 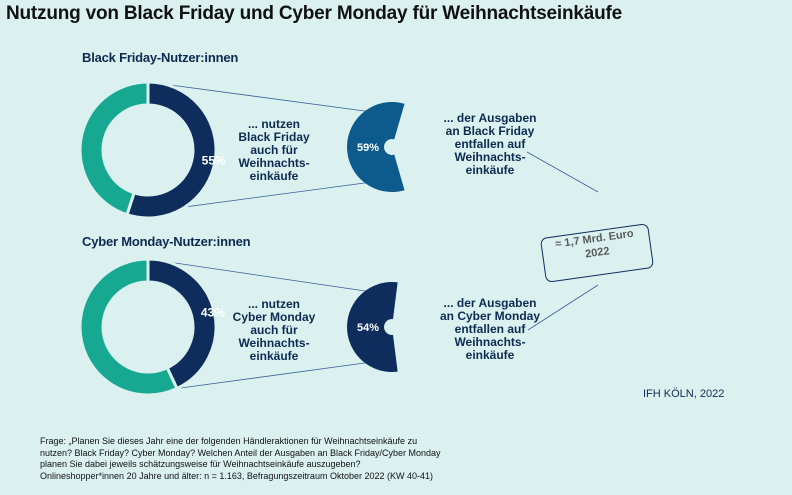 I want to click on black-friday-donut: 55%, so click(x=152, y=150).